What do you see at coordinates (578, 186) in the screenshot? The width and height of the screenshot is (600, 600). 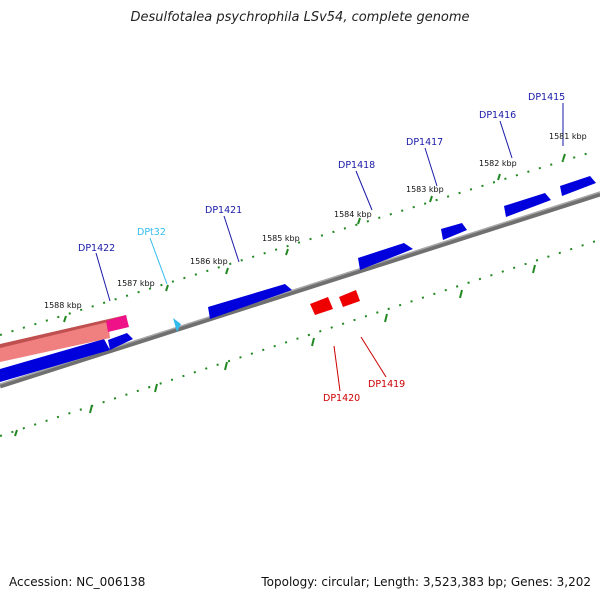 I see `gene-dp1415-shape` at bounding box center [578, 186].